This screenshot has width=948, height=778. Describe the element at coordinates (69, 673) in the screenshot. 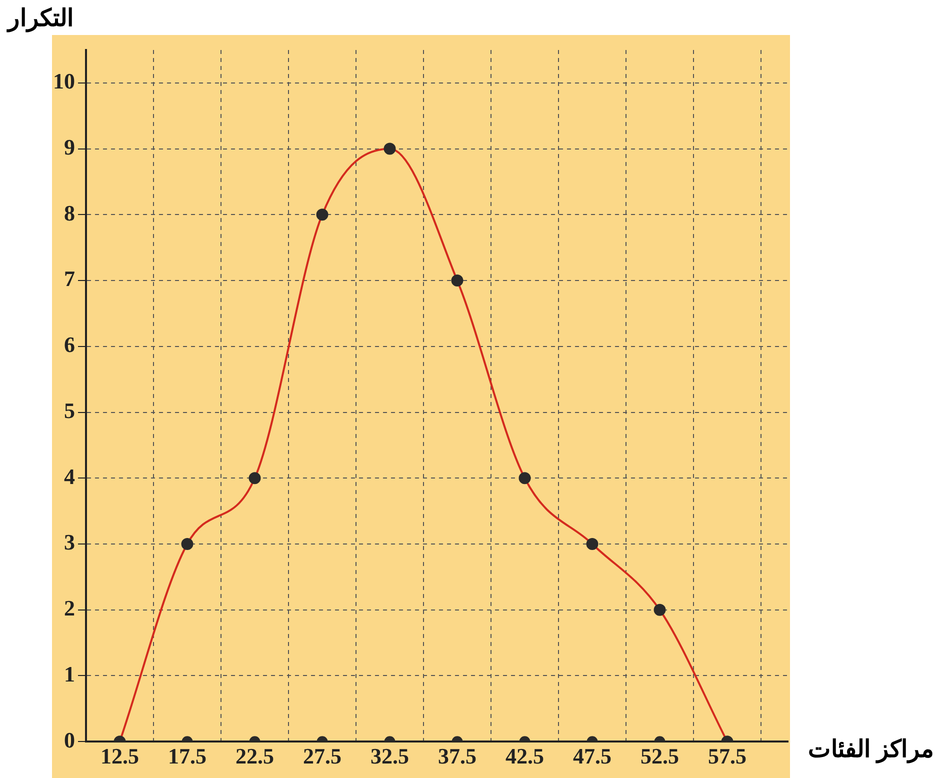

I see `y-tick-label: 1` at that location.